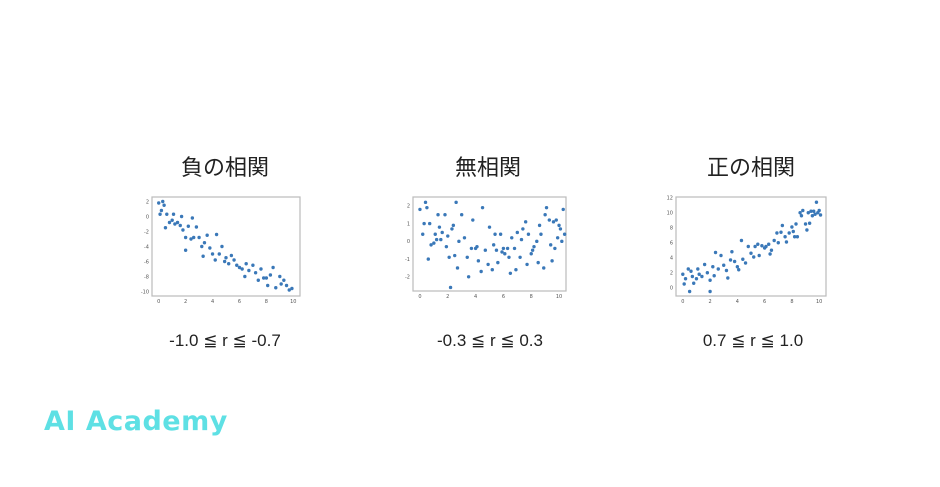 This screenshot has height=487, width=940. I want to click on y-tick-label: 8, so click(671, 229).